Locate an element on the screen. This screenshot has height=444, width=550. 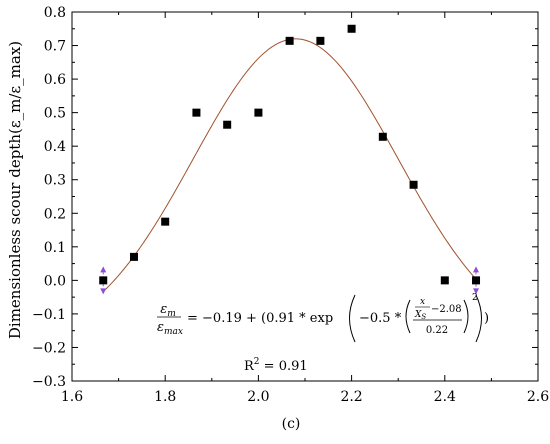
y-tick-label: 0.1 is located at coordinates (55, 248).